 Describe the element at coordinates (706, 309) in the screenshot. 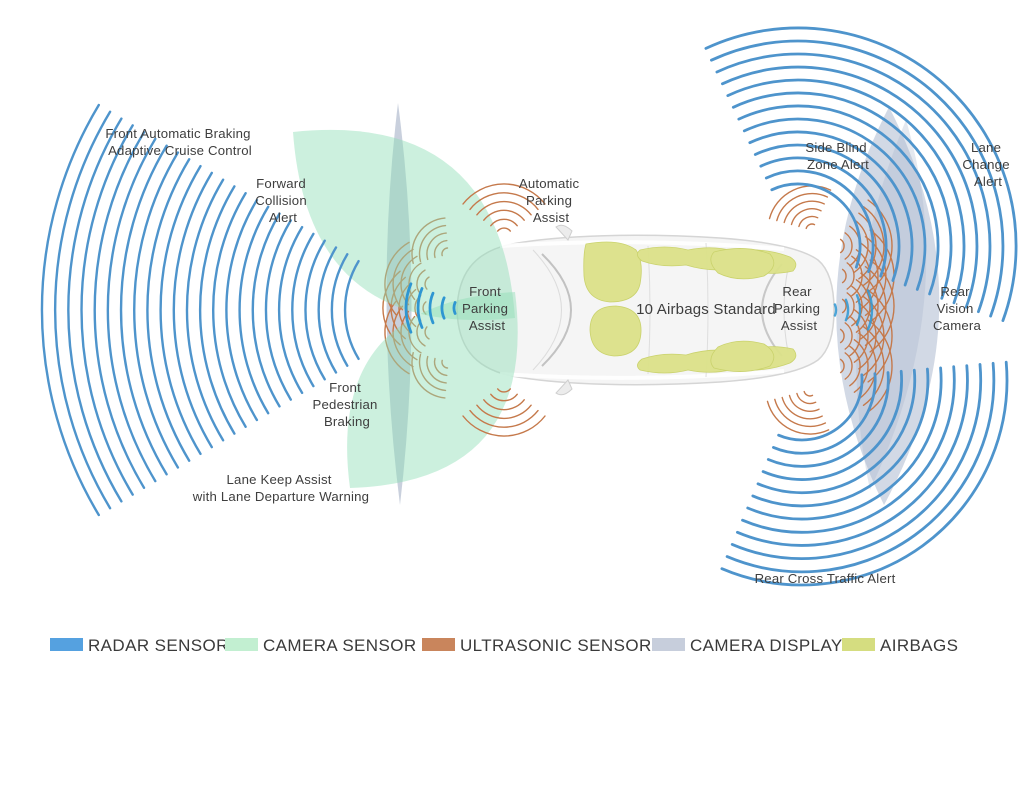

I see `label-airbags-standard: 10 Airbags Standard` at that location.